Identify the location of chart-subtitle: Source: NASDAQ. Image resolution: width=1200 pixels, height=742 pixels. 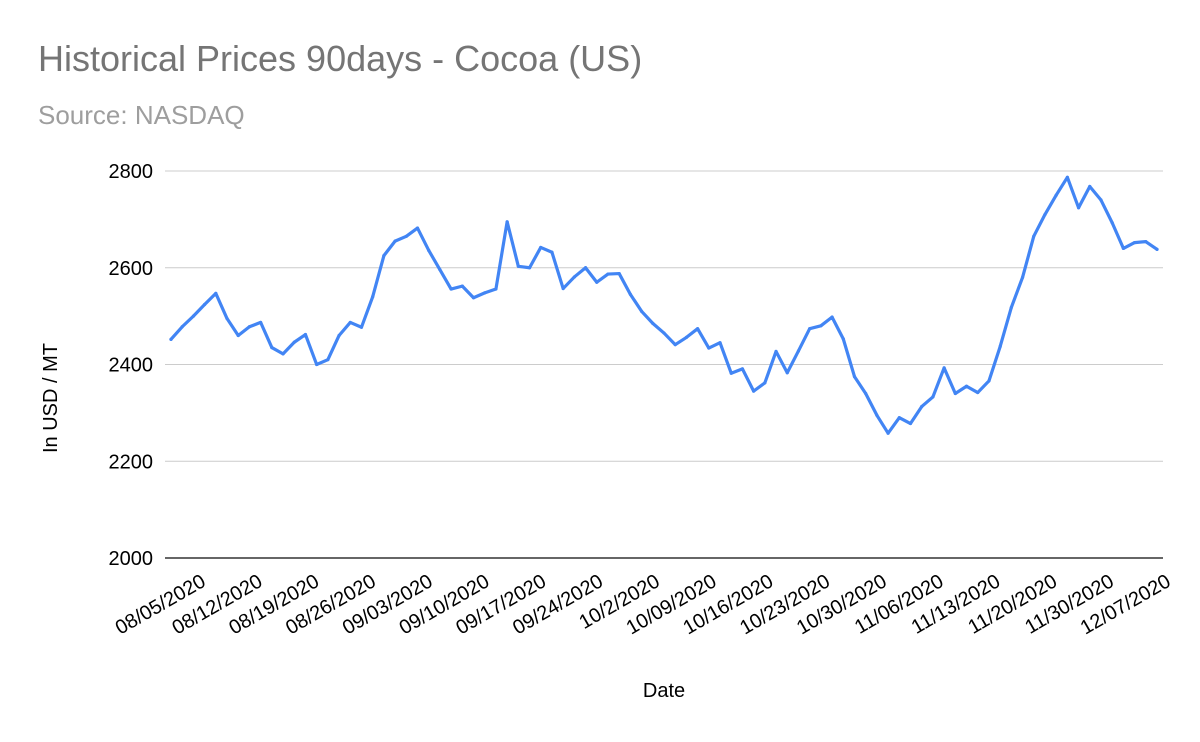
(141, 115).